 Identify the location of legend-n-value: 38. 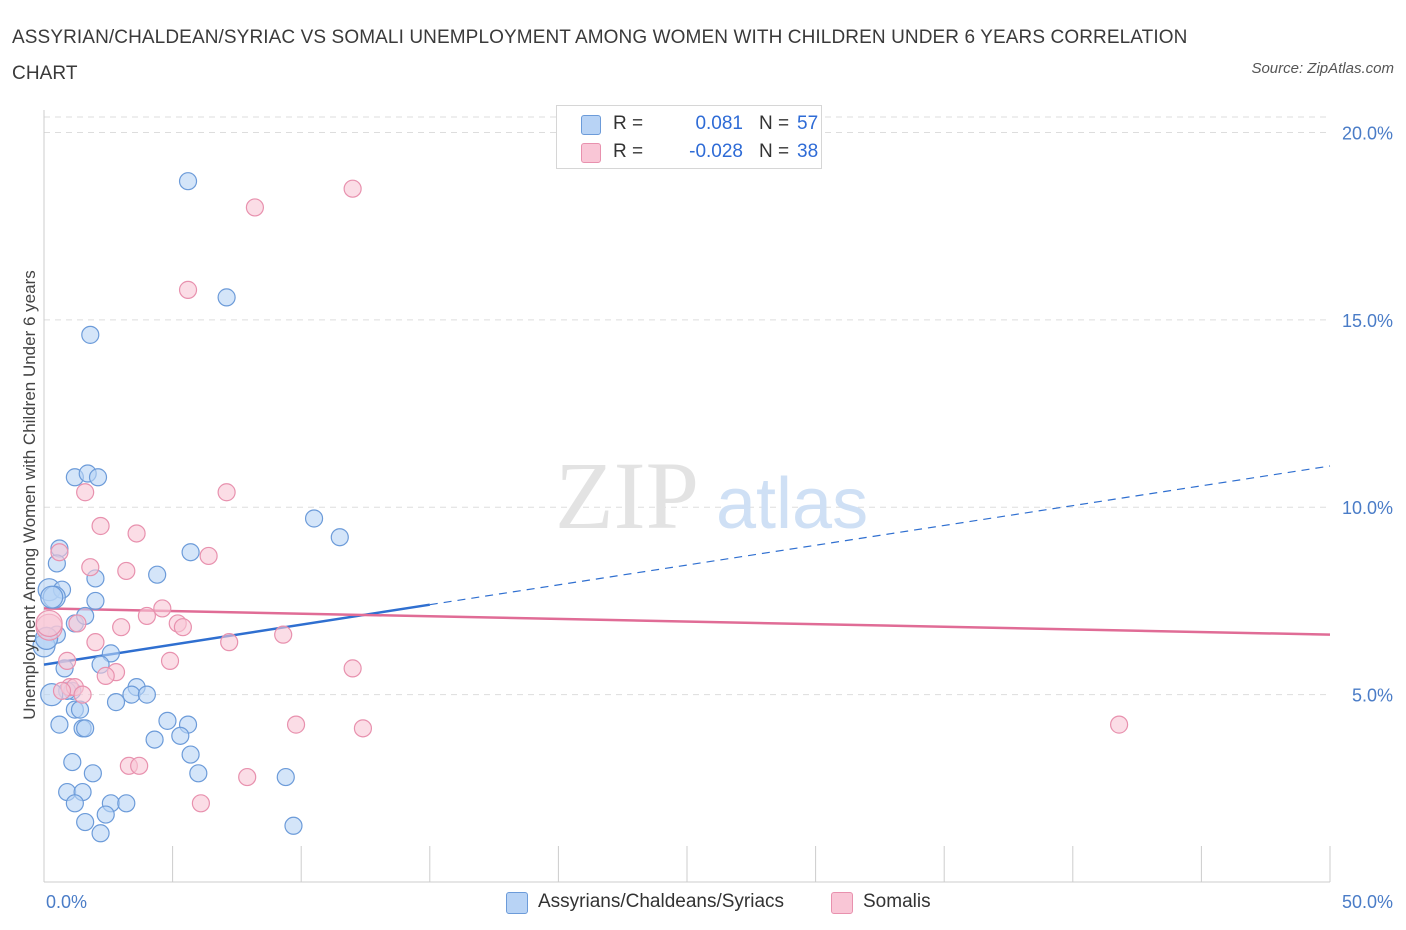
(808, 151).